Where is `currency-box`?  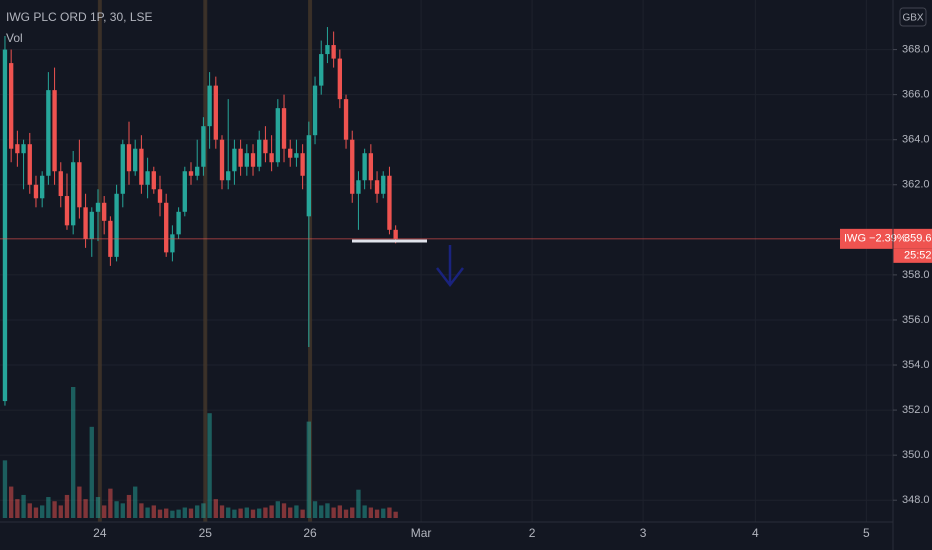
currency-box is located at coordinates (913, 17).